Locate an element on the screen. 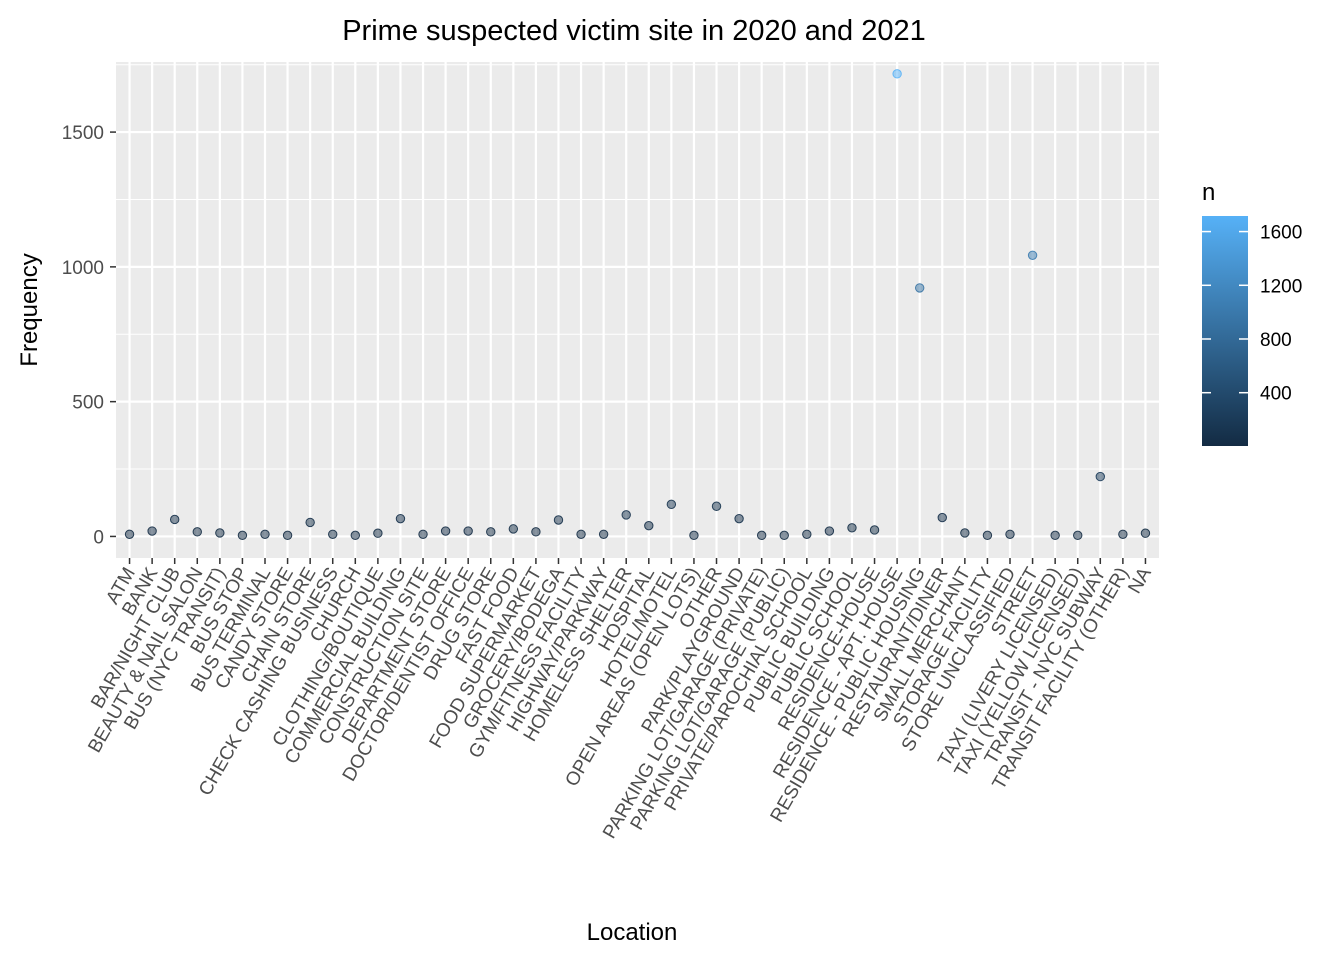  y-tick-label: 1500 is located at coordinates (83, 133).